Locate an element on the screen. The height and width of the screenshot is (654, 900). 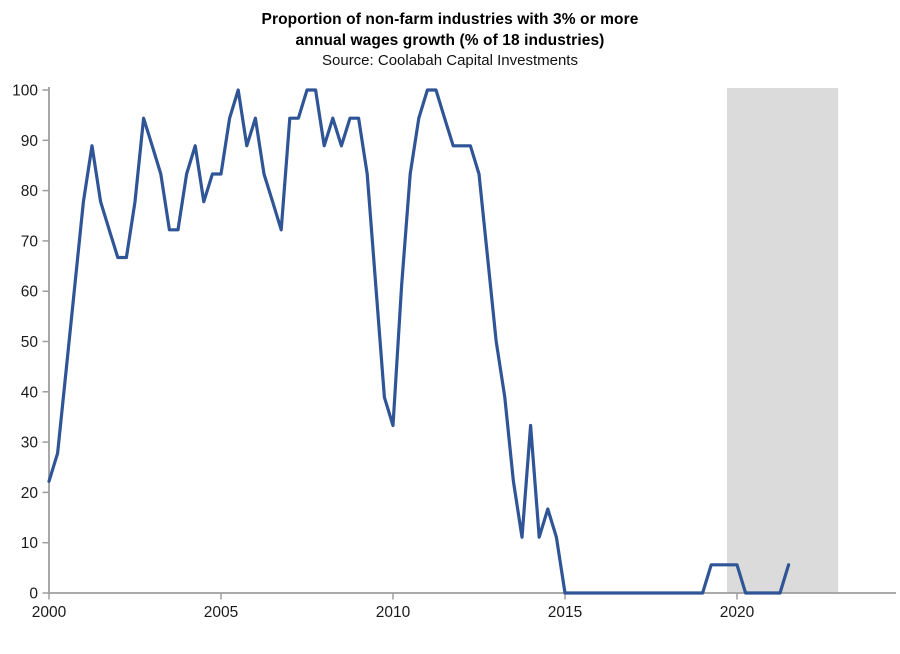
y-axis-tick-label: 100 is located at coordinates (25, 91).